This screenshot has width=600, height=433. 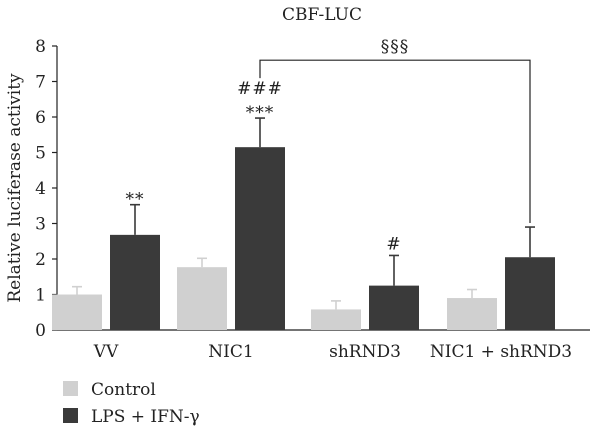 What do you see at coordinates (145, 417) in the screenshot?
I see `legend-label: LPS + IFN-γ` at bounding box center [145, 417].